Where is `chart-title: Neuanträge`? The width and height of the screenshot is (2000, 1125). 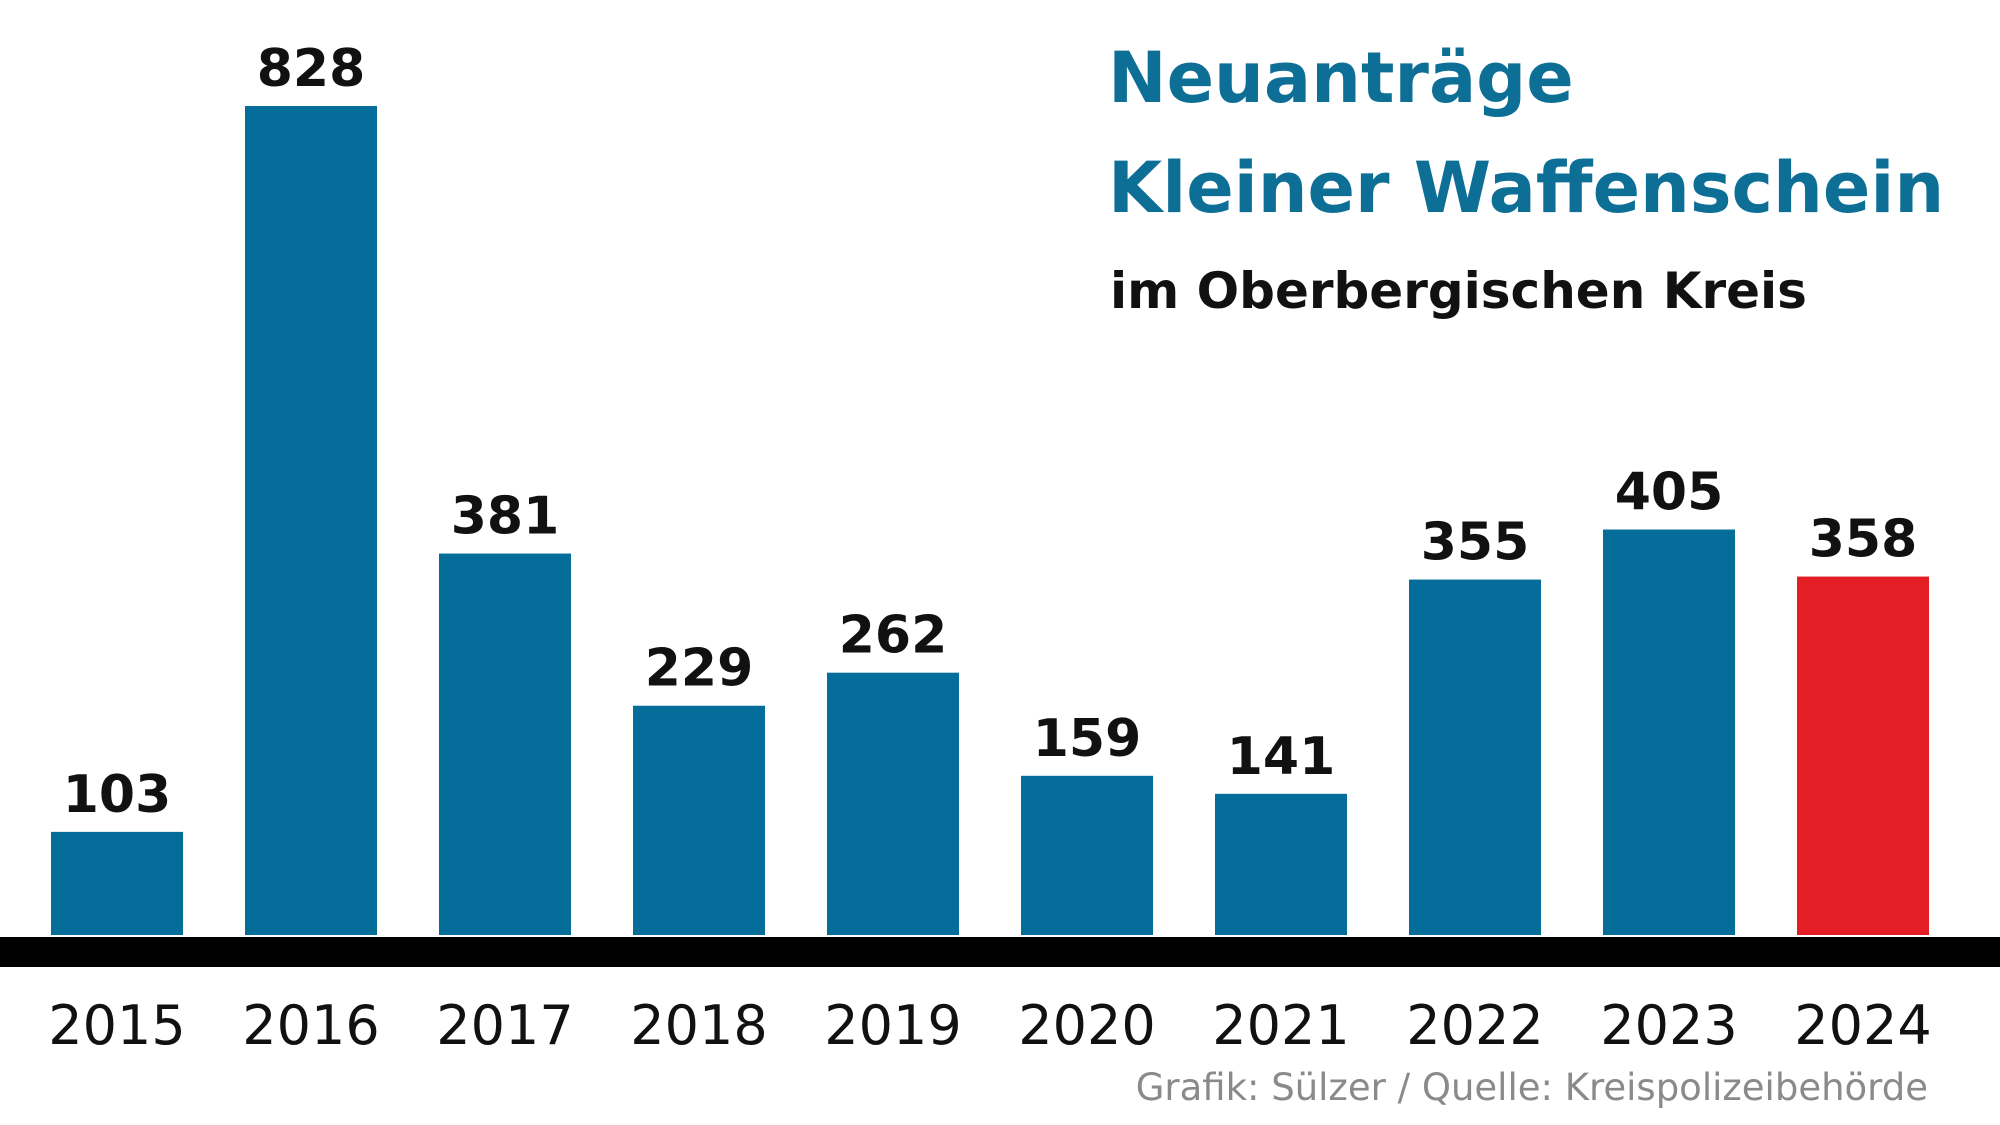
chart-title: Neuanträge is located at coordinates (1341, 78).